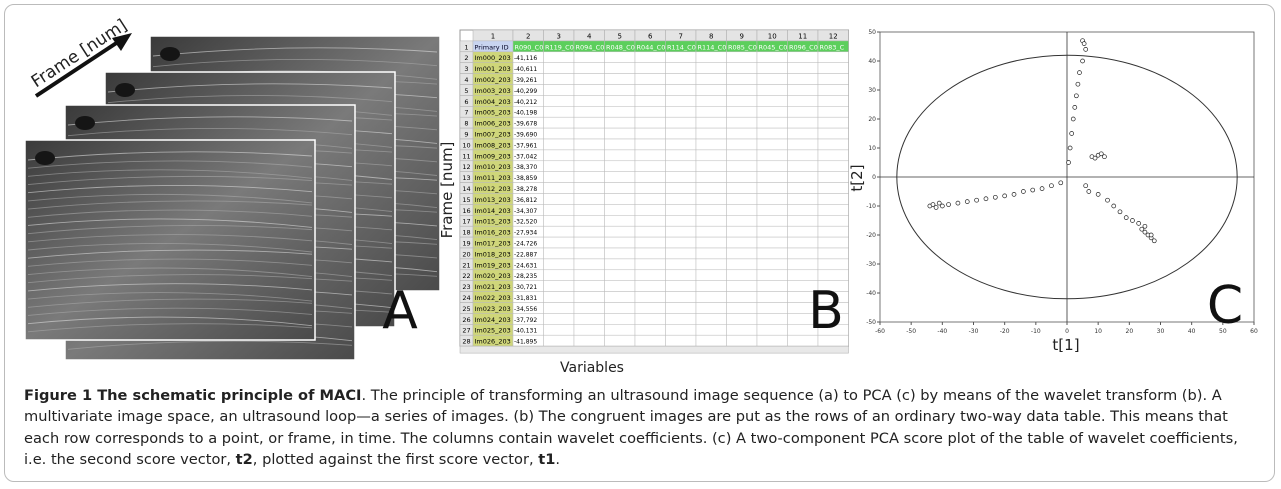 The image size is (1281, 489). Describe the element at coordinates (466, 331) in the screenshot. I see `row-number: 27` at that location.